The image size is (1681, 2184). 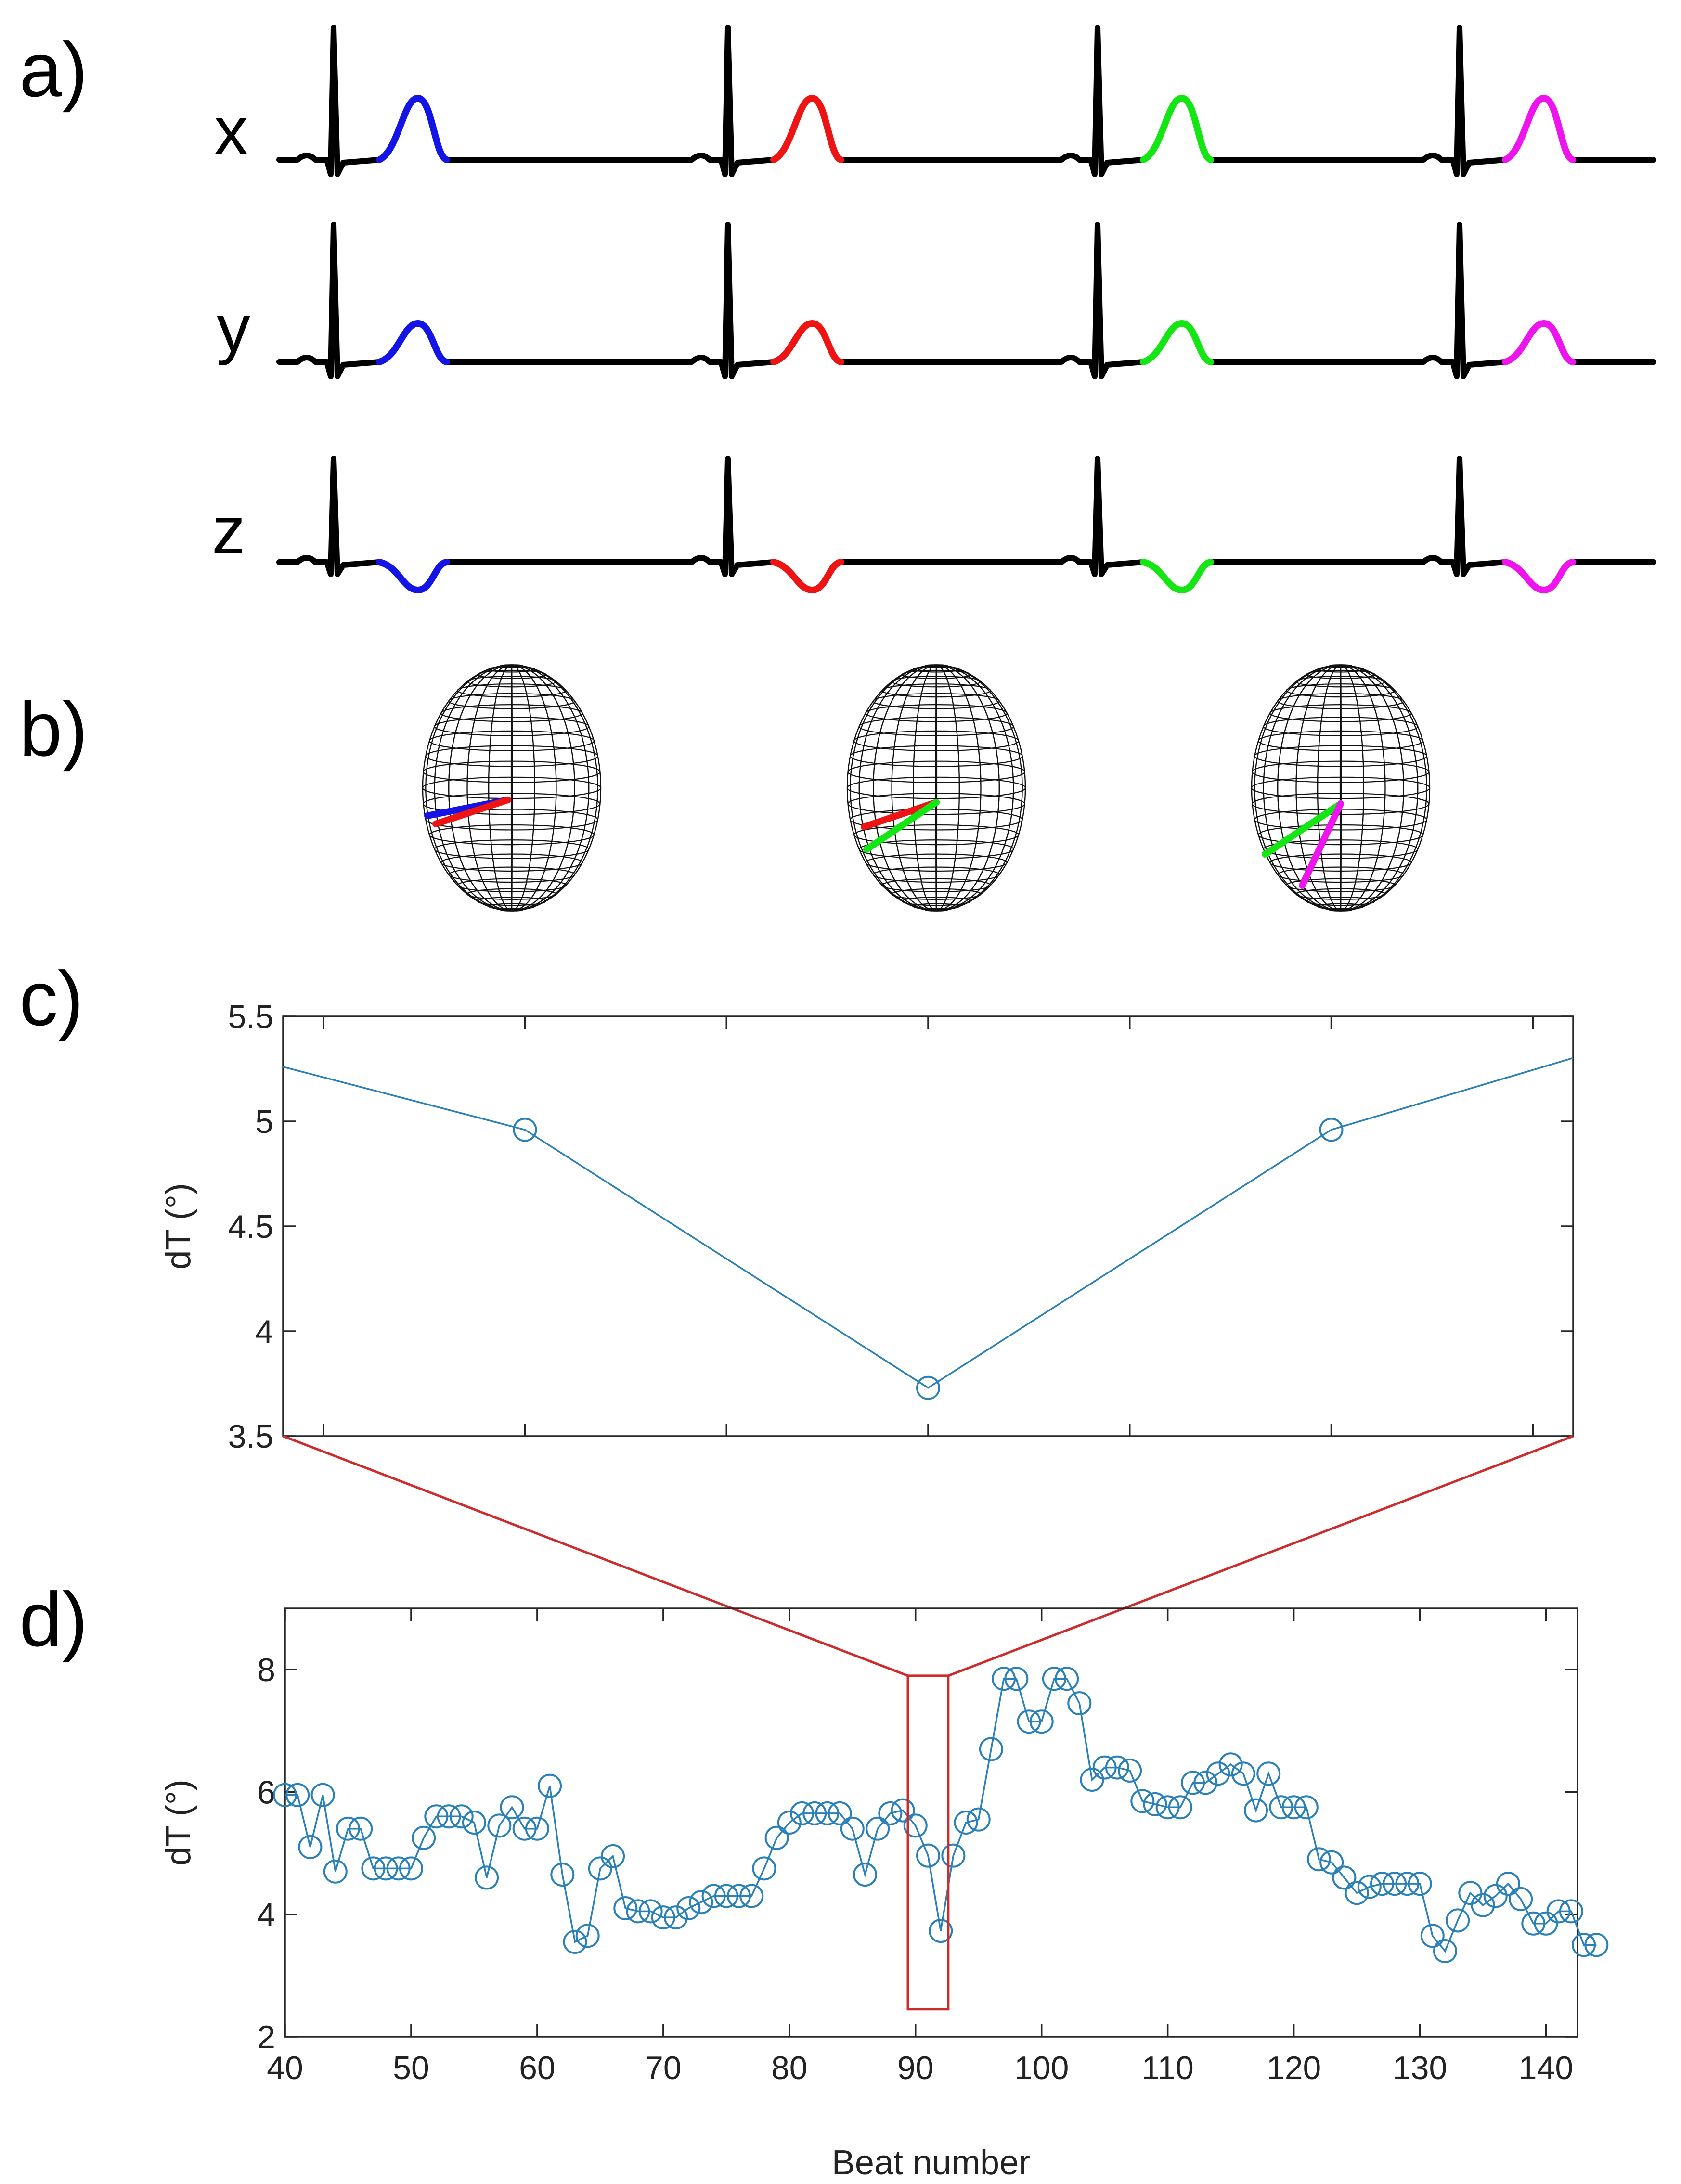 What do you see at coordinates (266, 1670) in the screenshot?
I see `panel-d-ytick-label: 8` at bounding box center [266, 1670].